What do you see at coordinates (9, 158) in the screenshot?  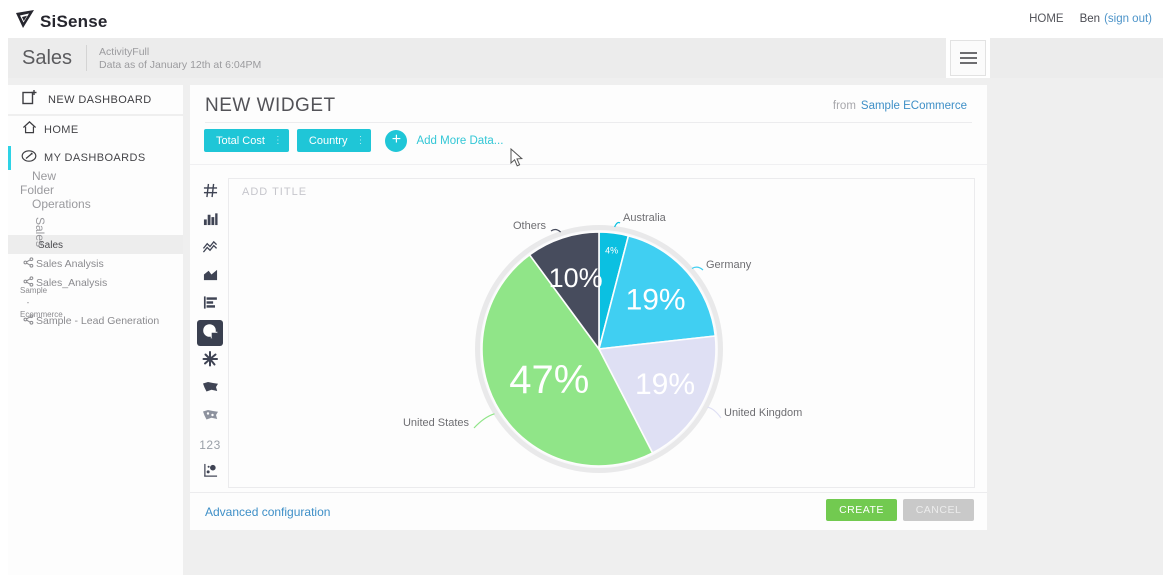 I see `active-indicator` at bounding box center [9, 158].